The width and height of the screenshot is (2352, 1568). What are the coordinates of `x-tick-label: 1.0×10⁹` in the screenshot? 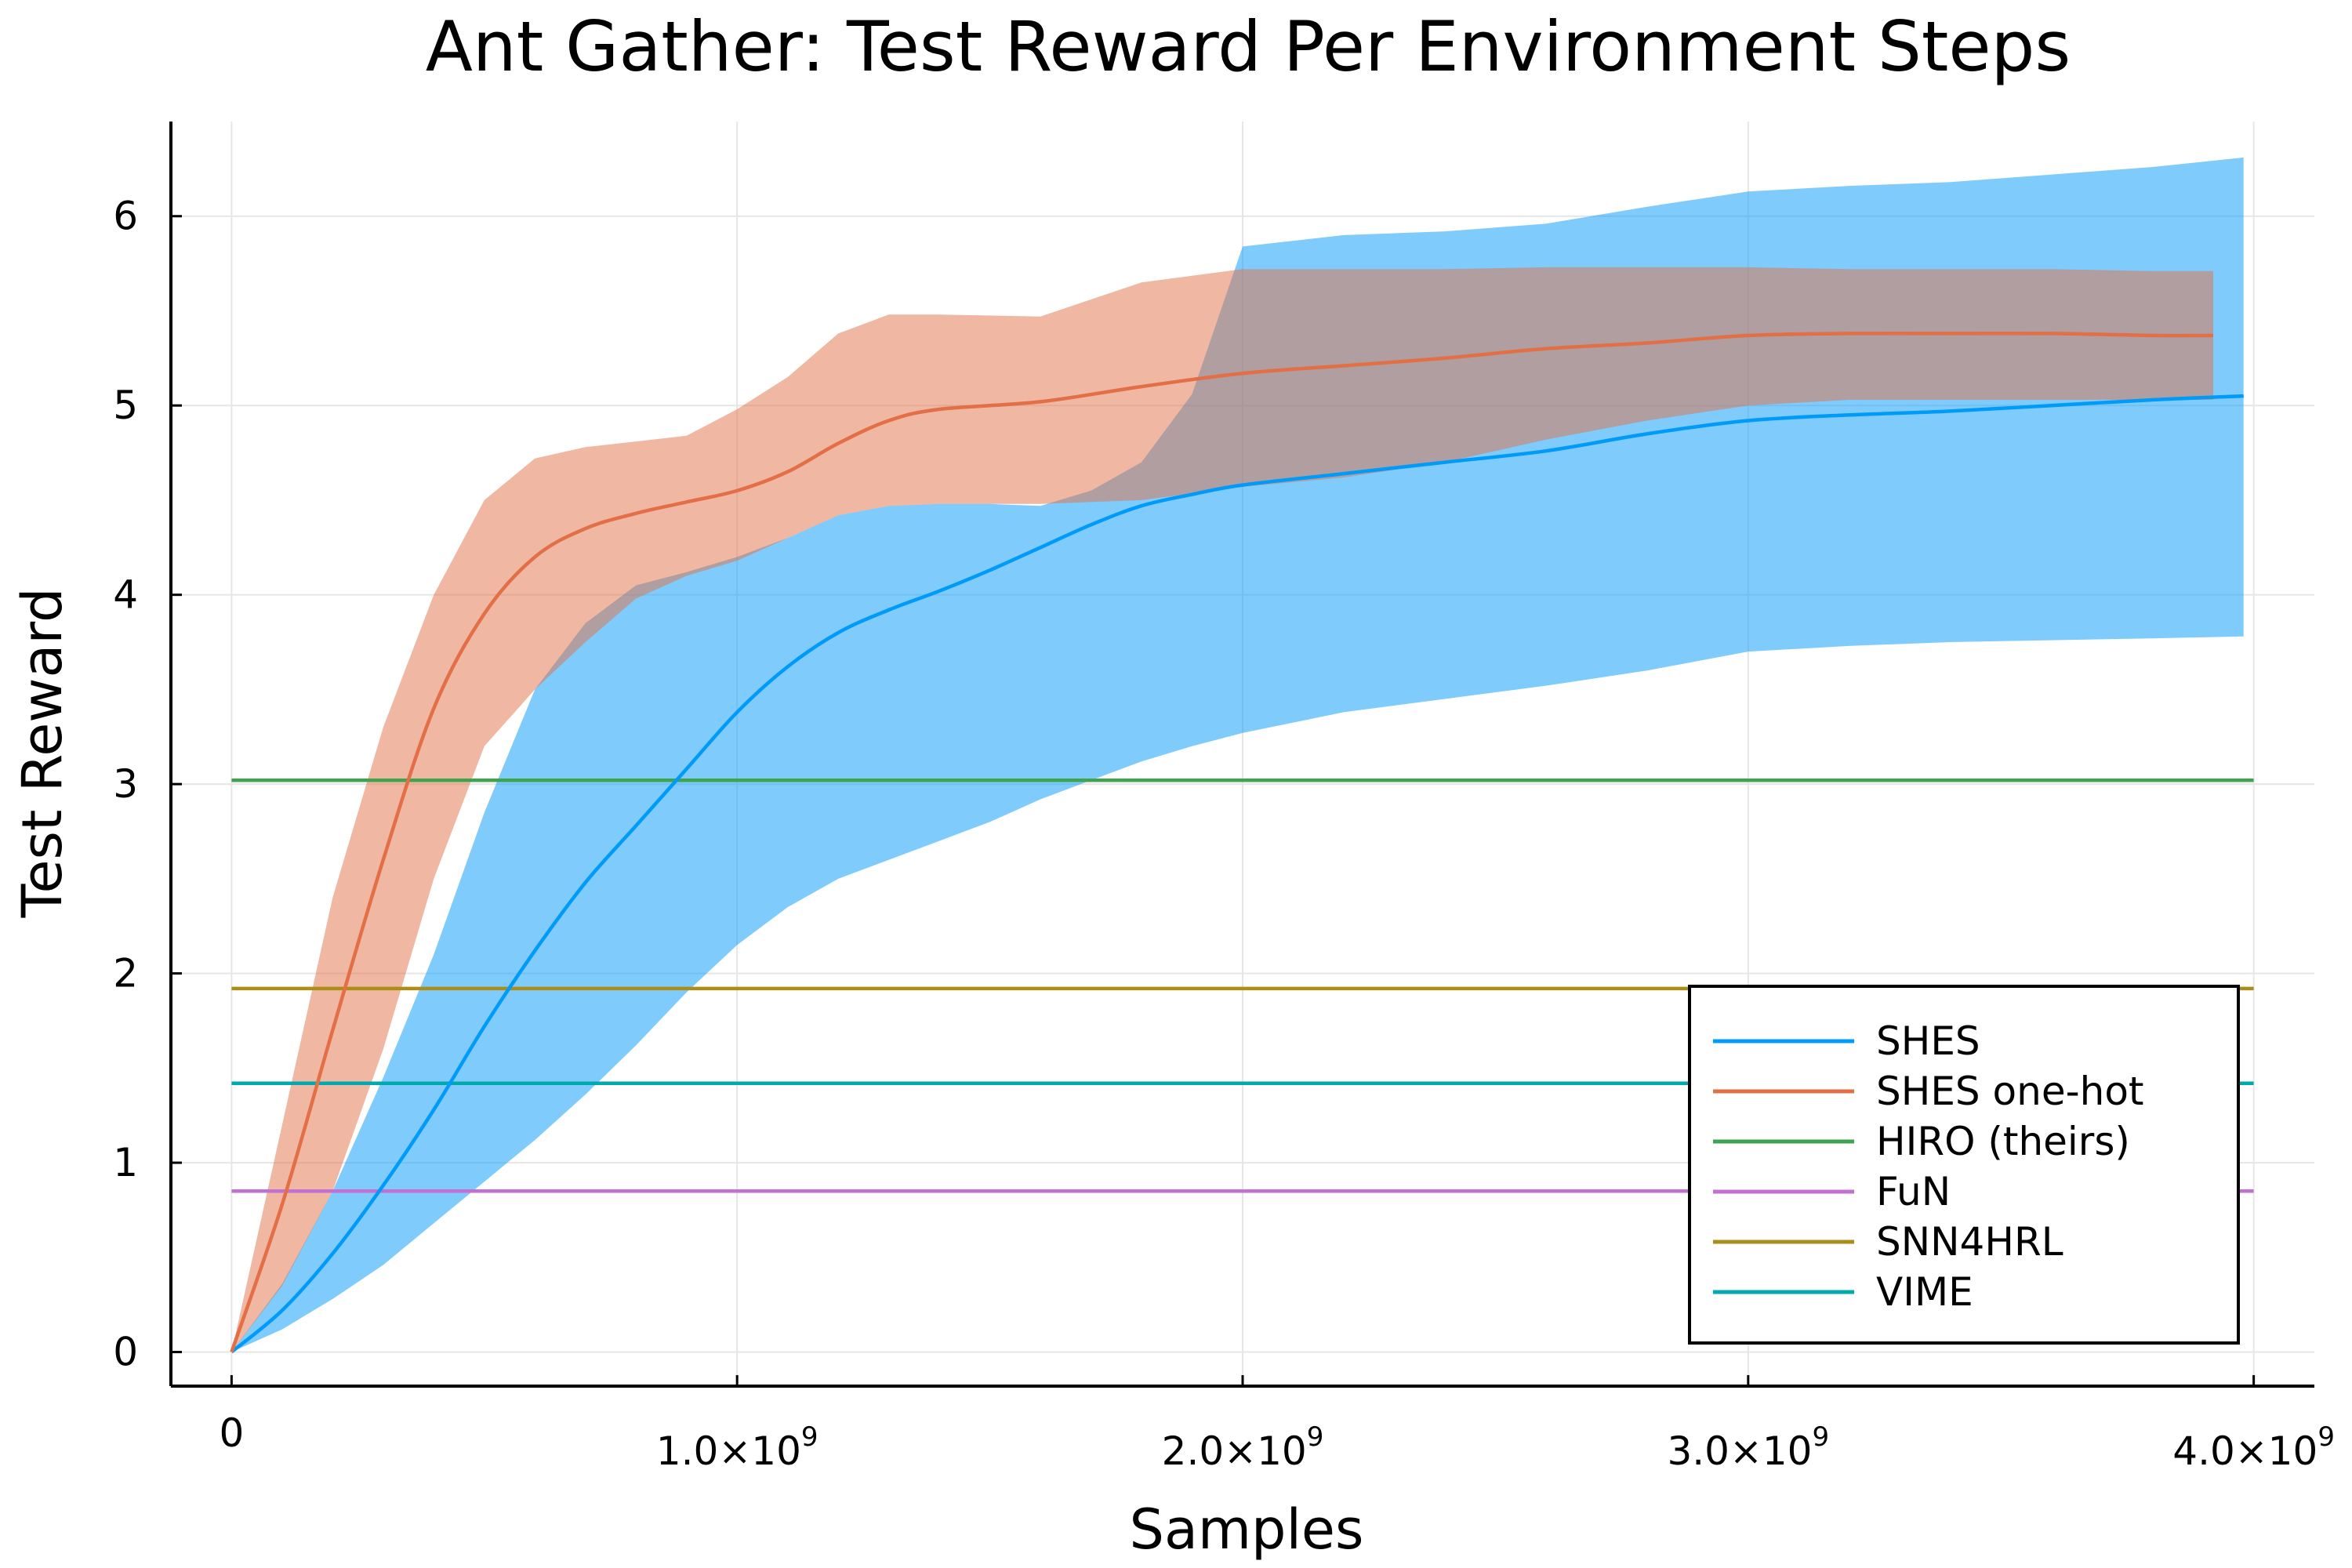 It's located at (737, 1447).